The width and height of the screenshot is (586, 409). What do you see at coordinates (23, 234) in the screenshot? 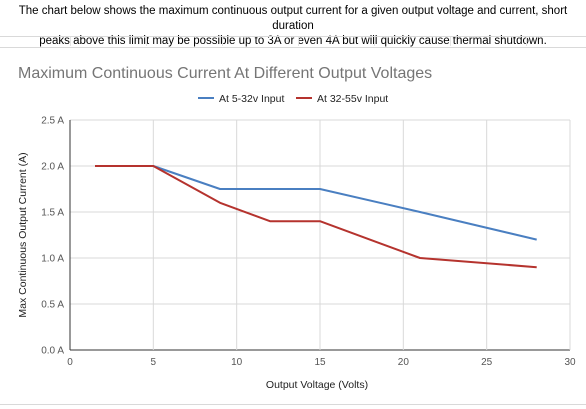
I see `y-axis-title: Max Continuous Output Current (A)` at bounding box center [23, 234].